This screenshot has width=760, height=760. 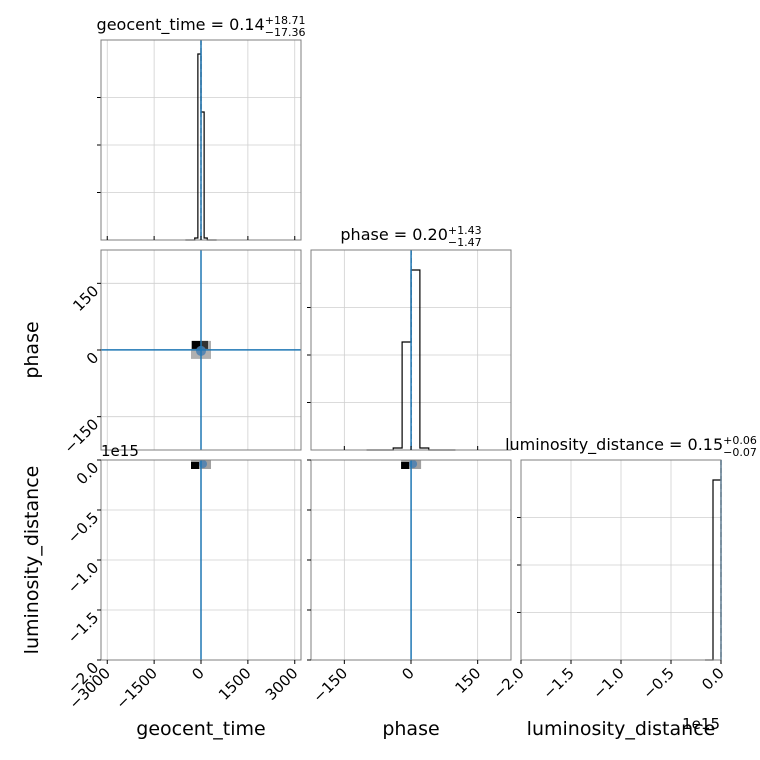 What do you see at coordinates (197, 344) in the screenshot?
I see `density-core-phase-geocent_time` at bounding box center [197, 344].